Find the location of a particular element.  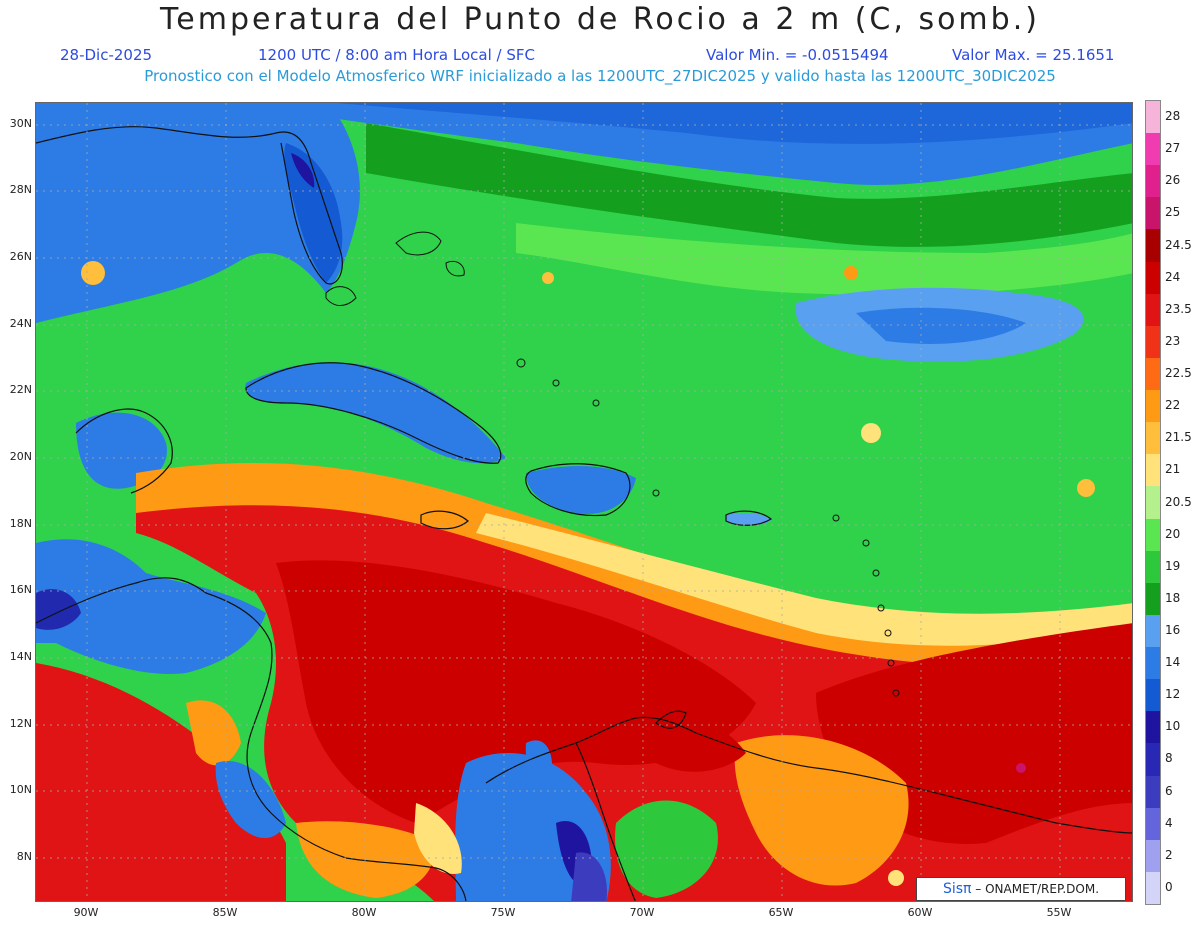

legend-label: 10 is located at coordinates (1173, 726).